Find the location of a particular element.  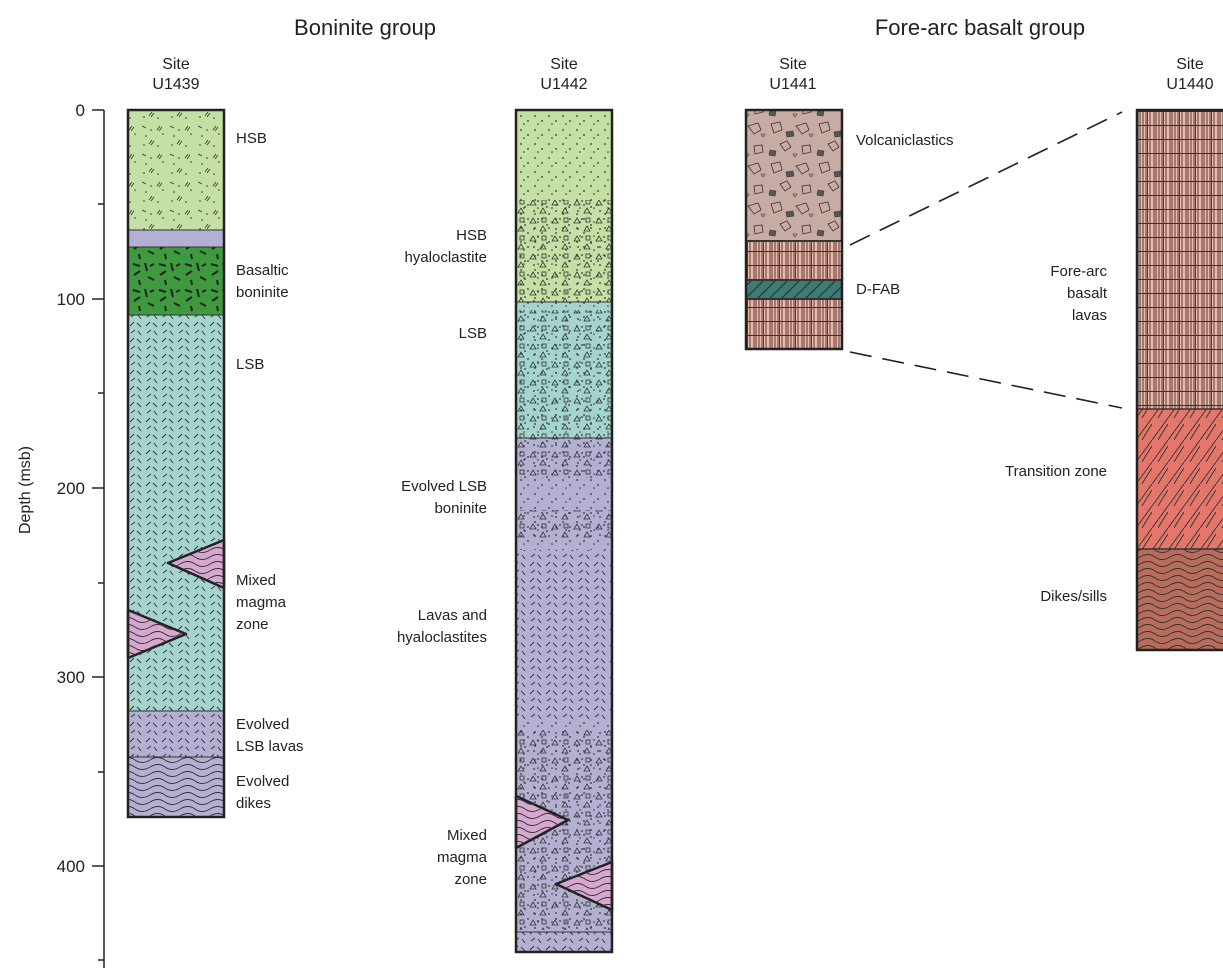

u1442-label-lsb: LSB is located at coordinates (473, 333).